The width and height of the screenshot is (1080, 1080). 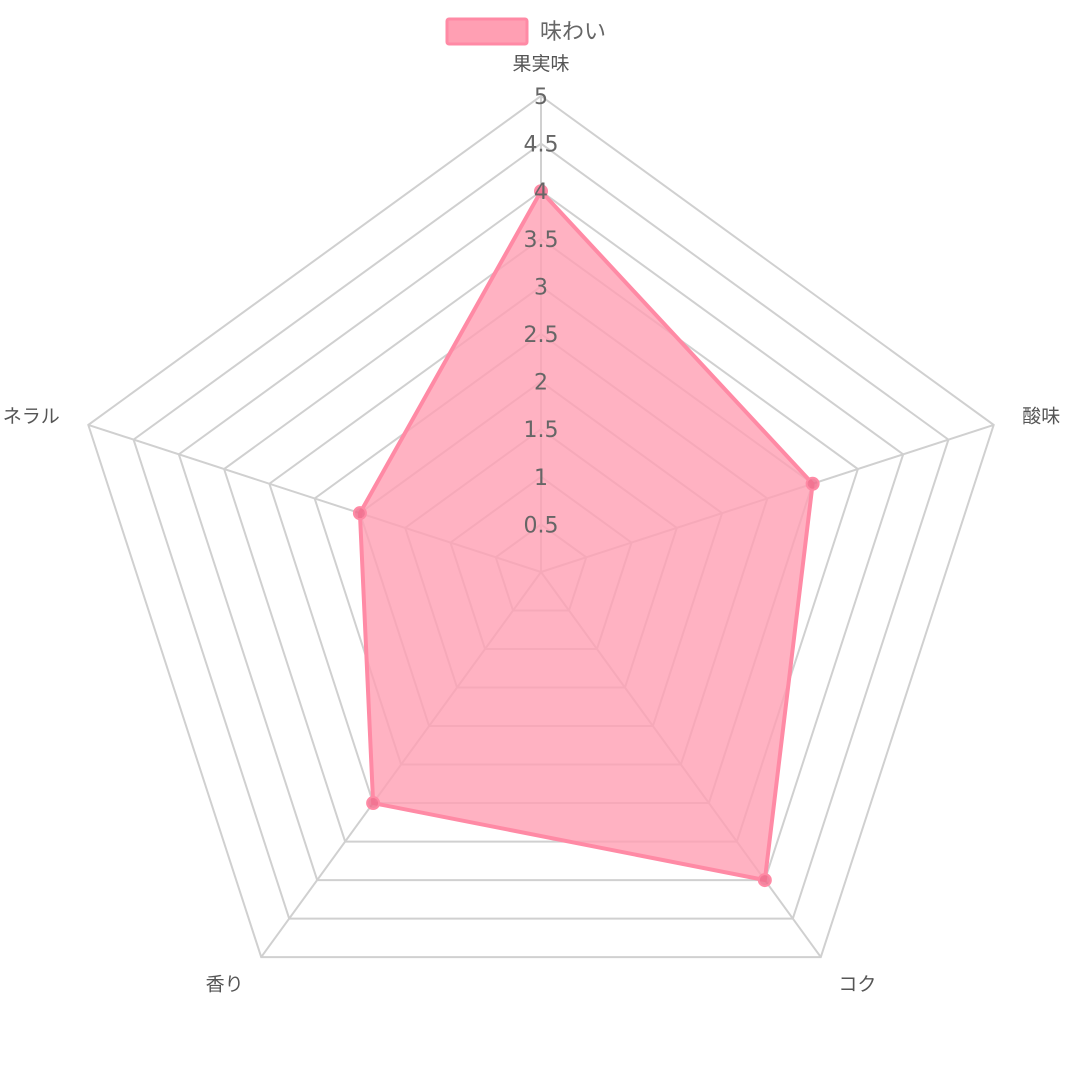 What do you see at coordinates (225, 984) in the screenshot?
I see `axis-label: 香り` at bounding box center [225, 984].